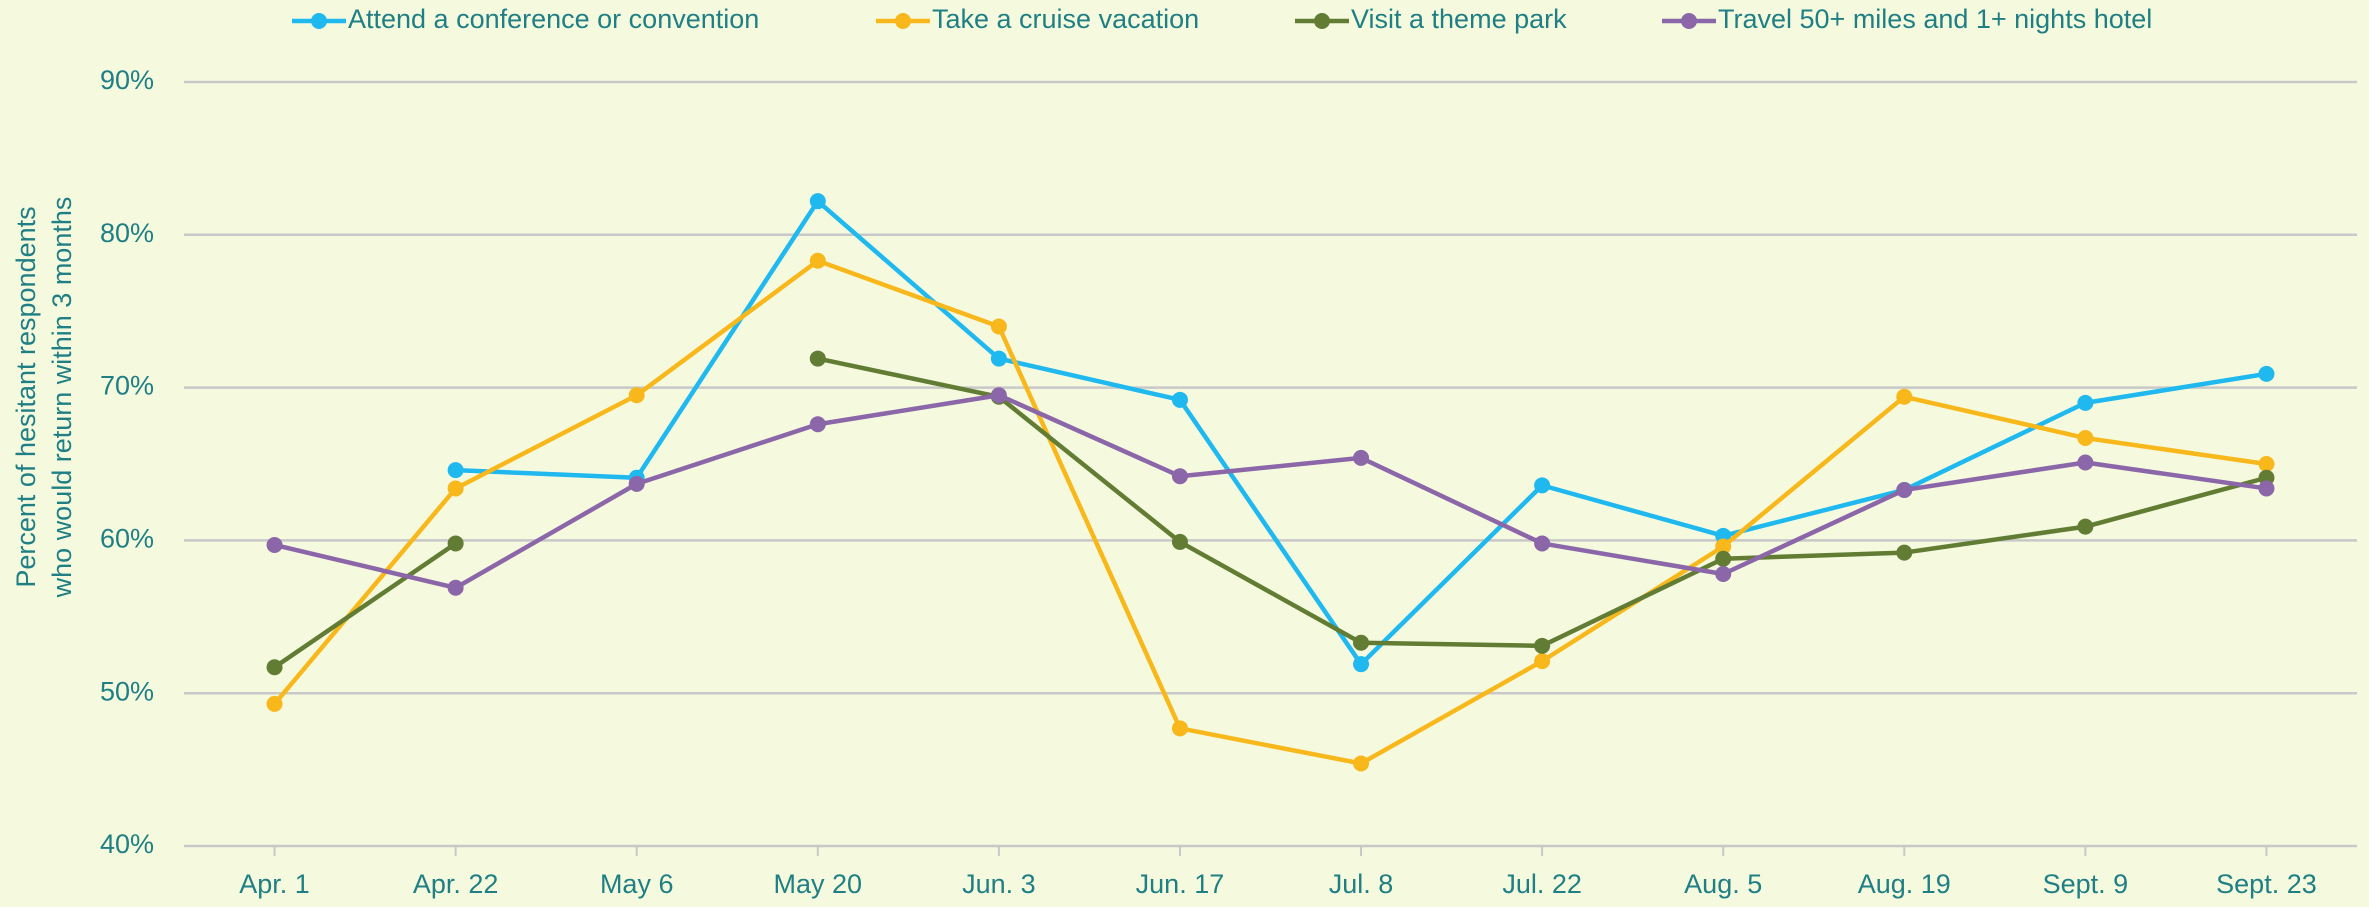 This screenshot has width=2369, height=907. I want to click on x-tick-label: May 20, so click(818, 884).